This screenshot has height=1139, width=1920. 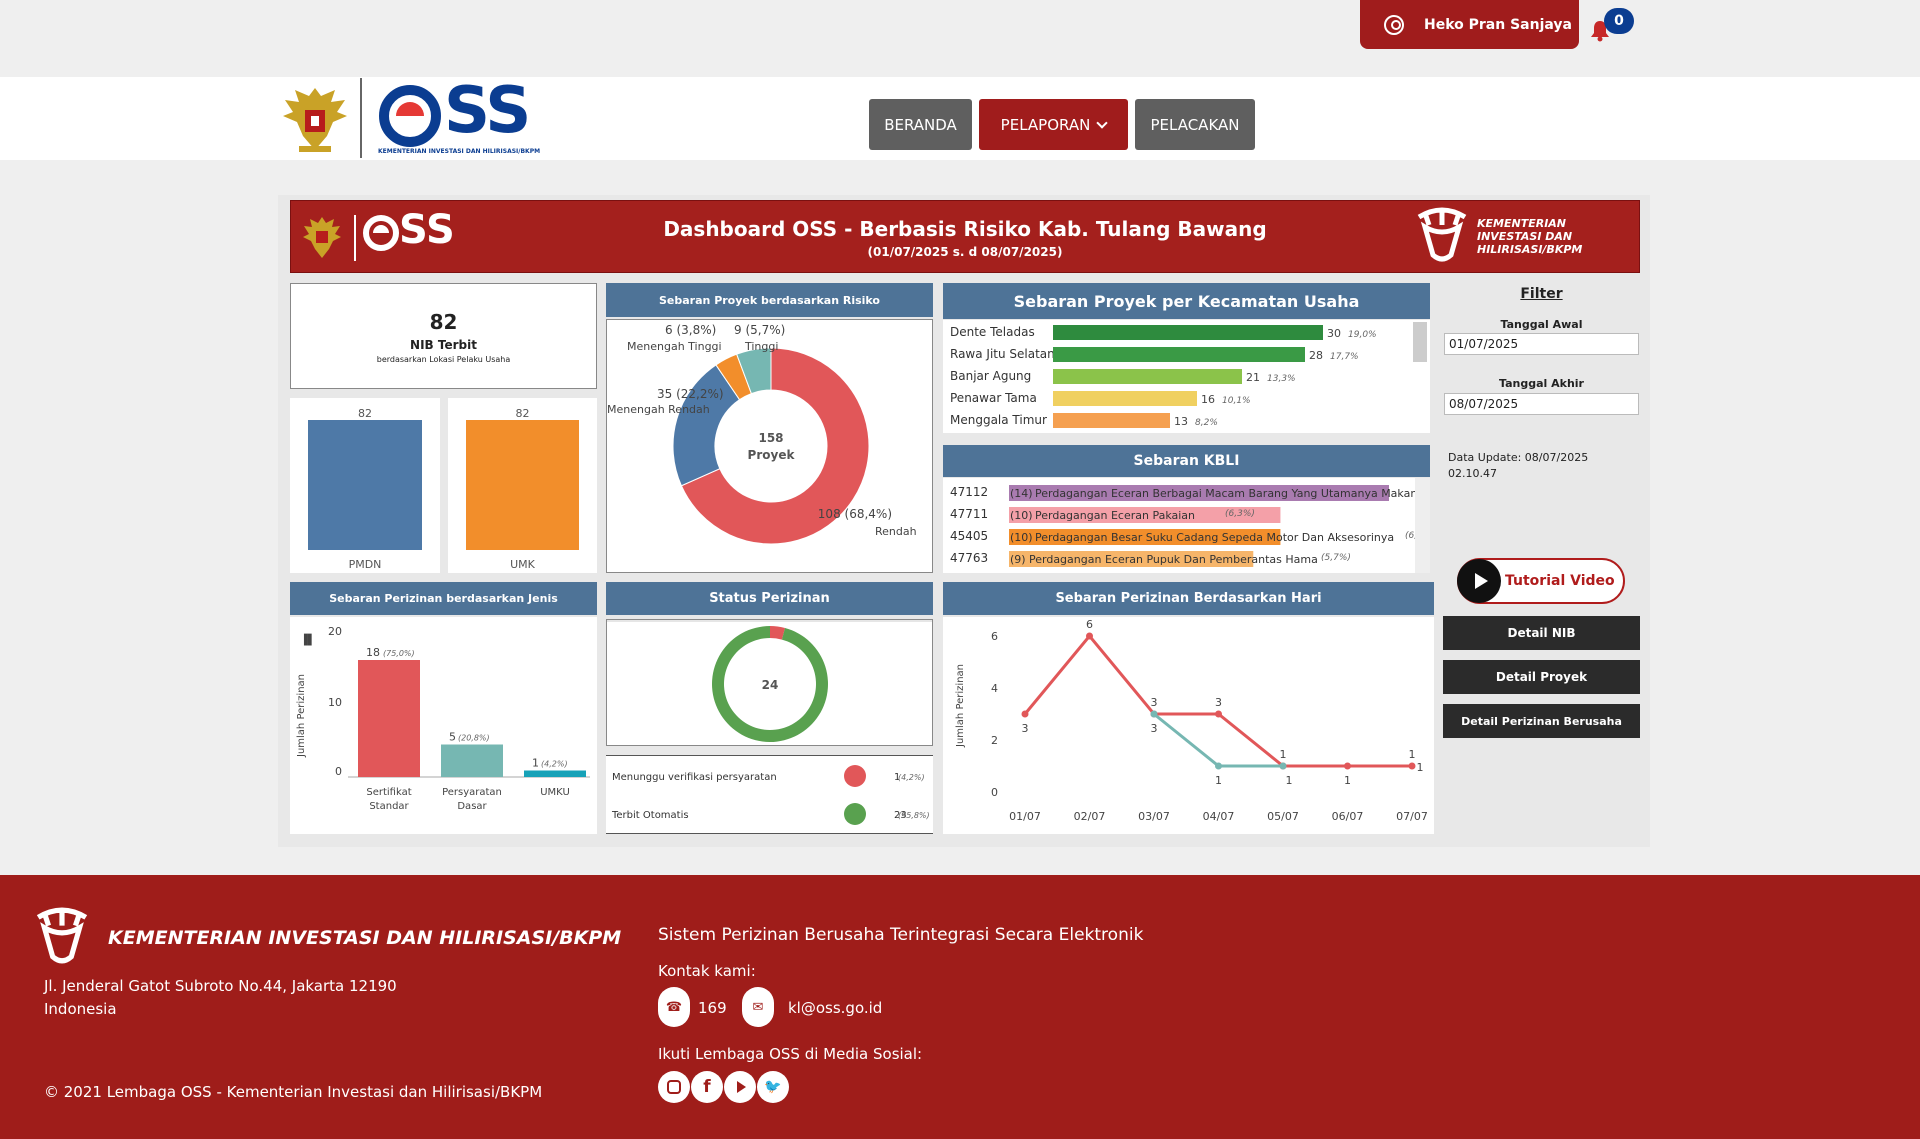 What do you see at coordinates (1021, 537) in the screenshot?
I see `kbli-count: (10)` at bounding box center [1021, 537].